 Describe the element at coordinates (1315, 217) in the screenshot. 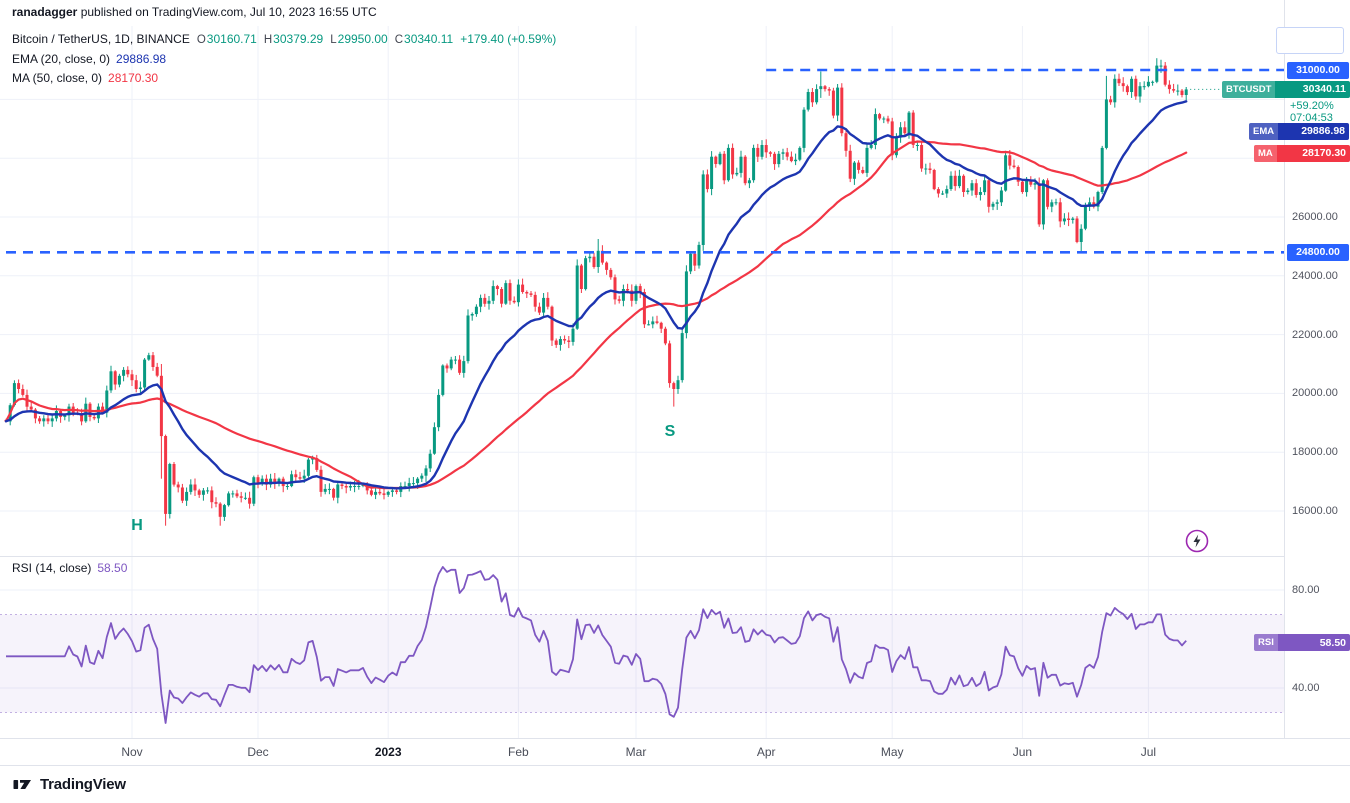

I see `axis-tick-label: 26000.00` at that location.